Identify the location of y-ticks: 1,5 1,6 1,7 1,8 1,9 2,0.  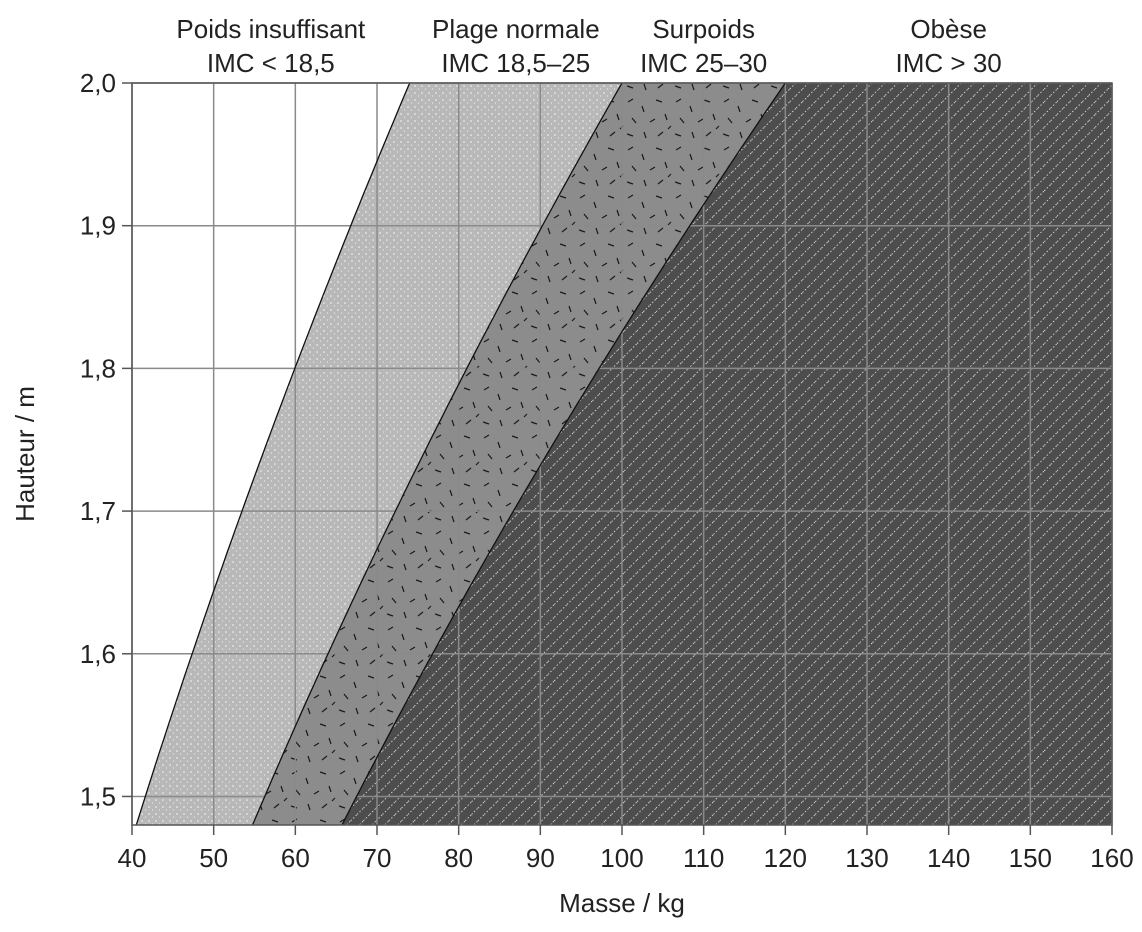
(106, 439).